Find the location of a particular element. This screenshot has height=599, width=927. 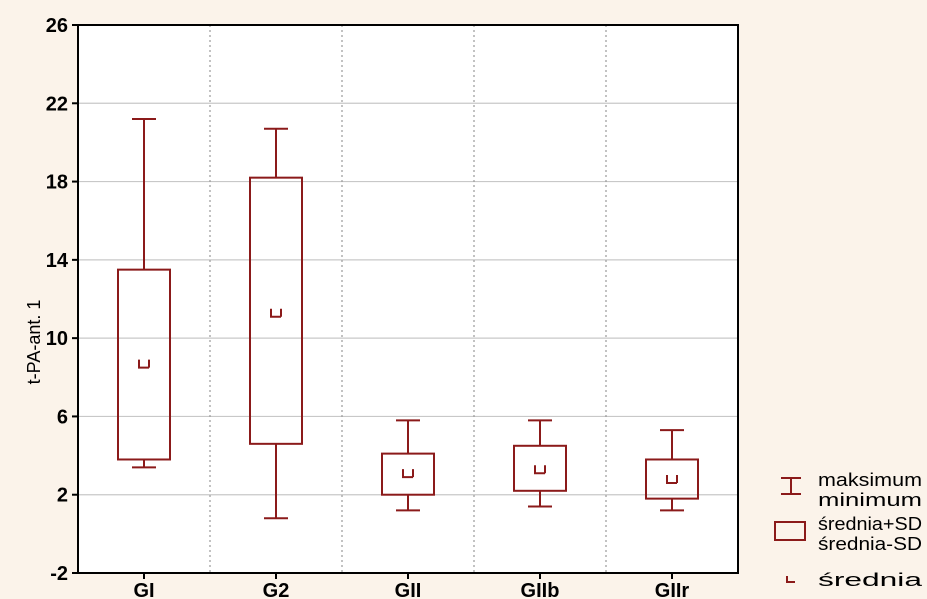

legend-label: minimum is located at coordinates (870, 500).